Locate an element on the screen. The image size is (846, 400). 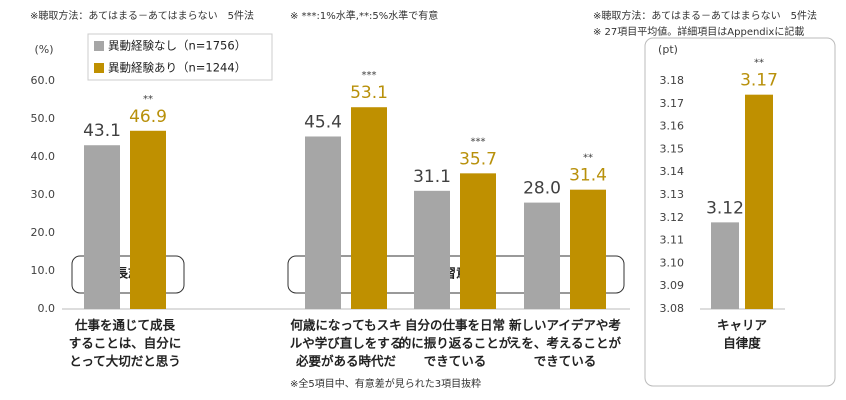
y-tick-label: 3.16 is located at coordinates (672, 126).